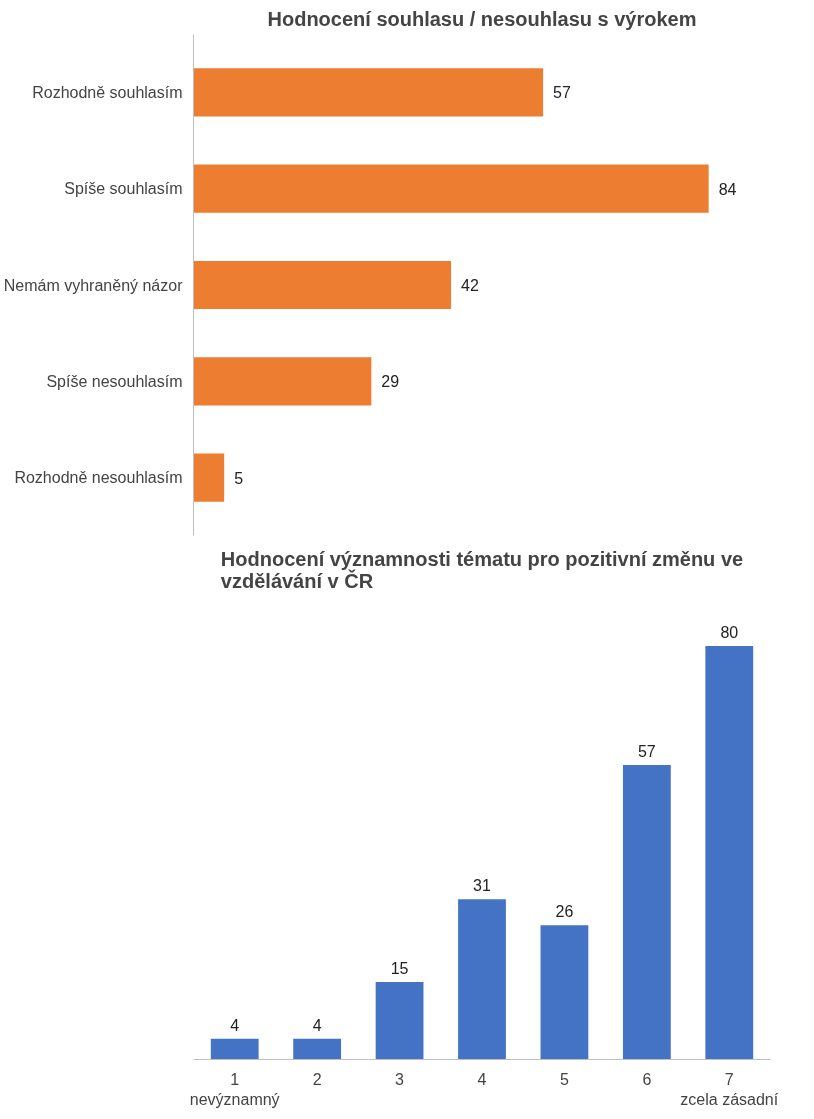 This screenshot has height=1119, width=814. Describe the element at coordinates (107, 92) in the screenshot. I see `y-tick-label: Rozhodně souhlasím` at that location.